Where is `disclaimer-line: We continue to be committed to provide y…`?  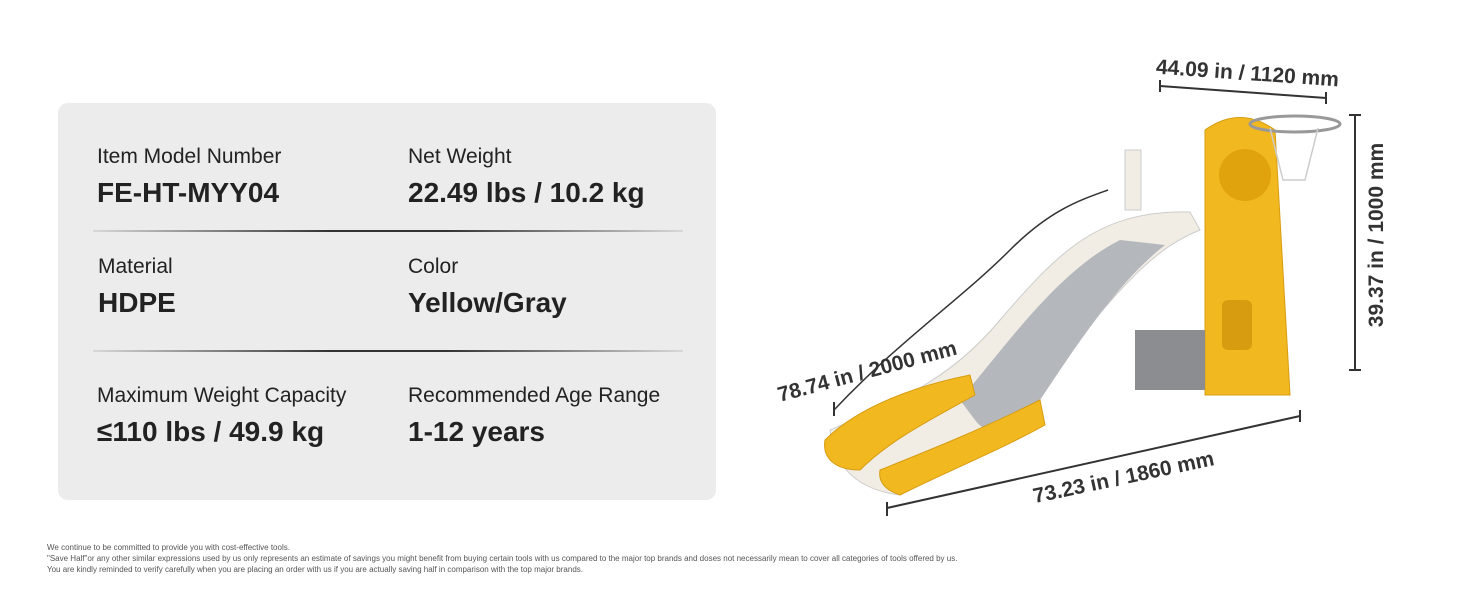 disclaimer-line: We continue to be committed to provide y… is located at coordinates (168, 547).